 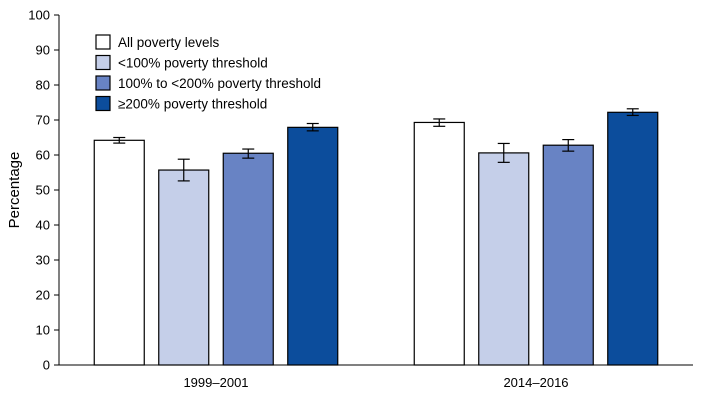 I want to click on y-axis-title: Percentage, so click(x=14, y=190).